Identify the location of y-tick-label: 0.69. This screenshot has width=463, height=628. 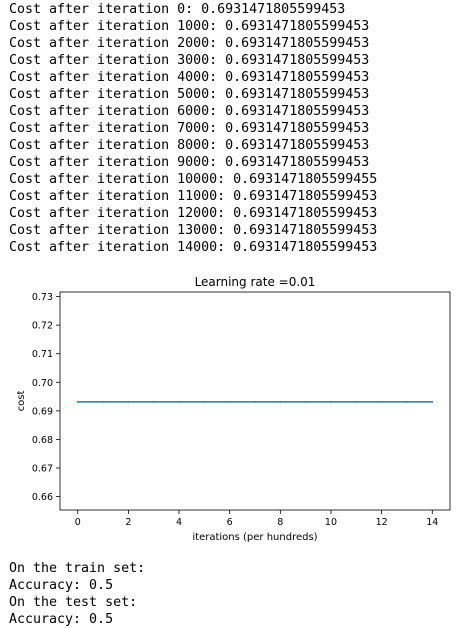
(42, 411).